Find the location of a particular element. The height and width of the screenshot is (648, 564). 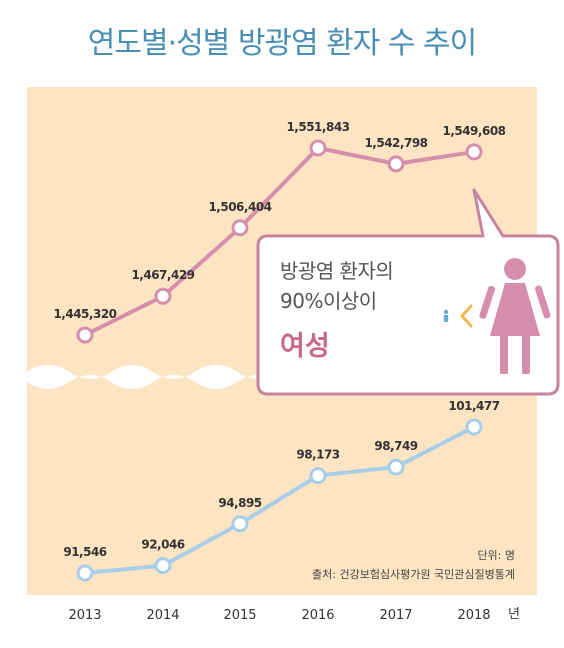

less-than-icon is located at coordinates (466, 316).